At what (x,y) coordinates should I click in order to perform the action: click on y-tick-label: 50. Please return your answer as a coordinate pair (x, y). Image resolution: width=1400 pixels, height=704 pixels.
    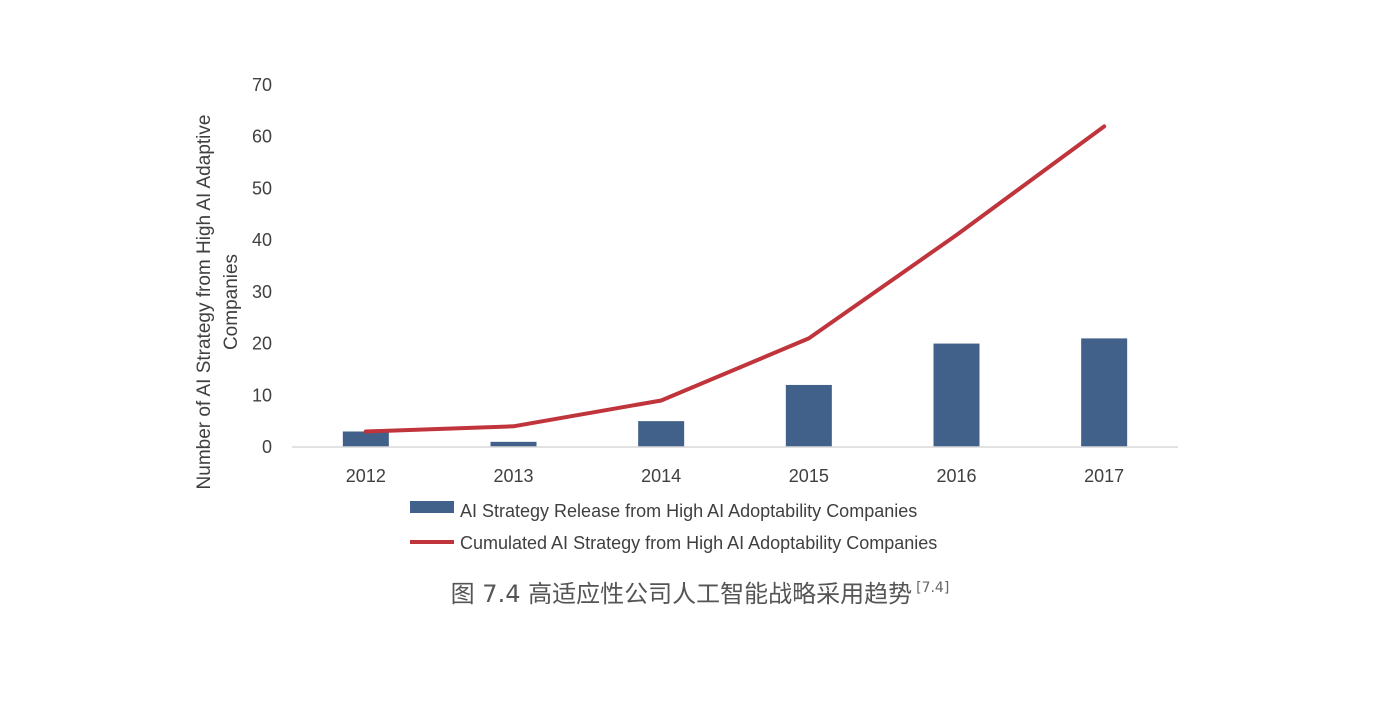
    Looking at the image, I should click on (262, 188).